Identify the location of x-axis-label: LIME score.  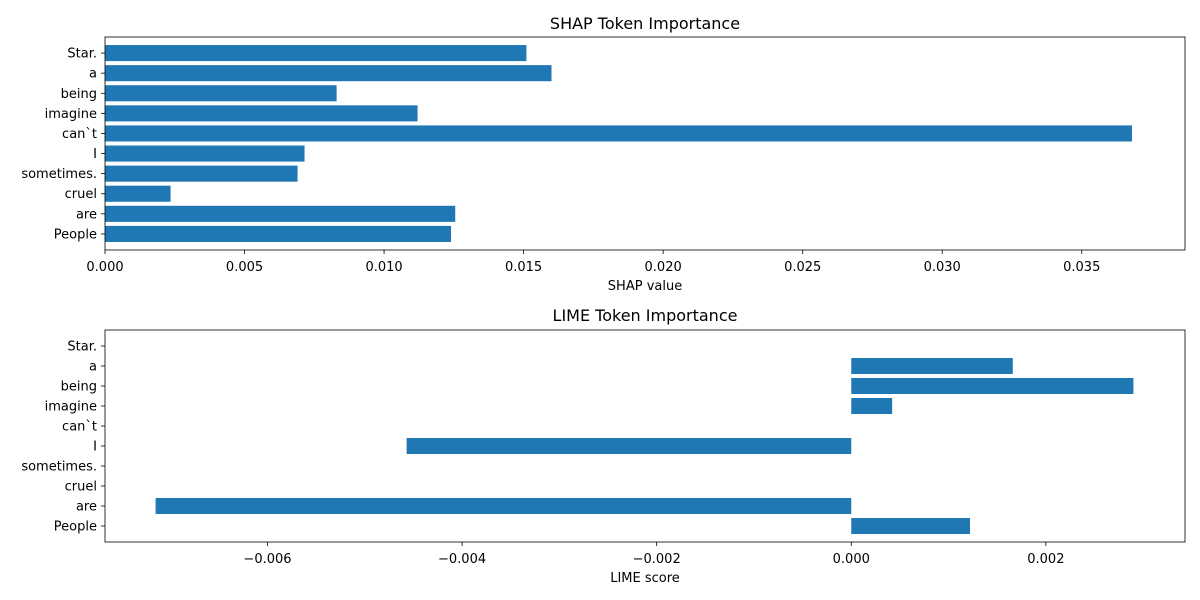
(645, 578).